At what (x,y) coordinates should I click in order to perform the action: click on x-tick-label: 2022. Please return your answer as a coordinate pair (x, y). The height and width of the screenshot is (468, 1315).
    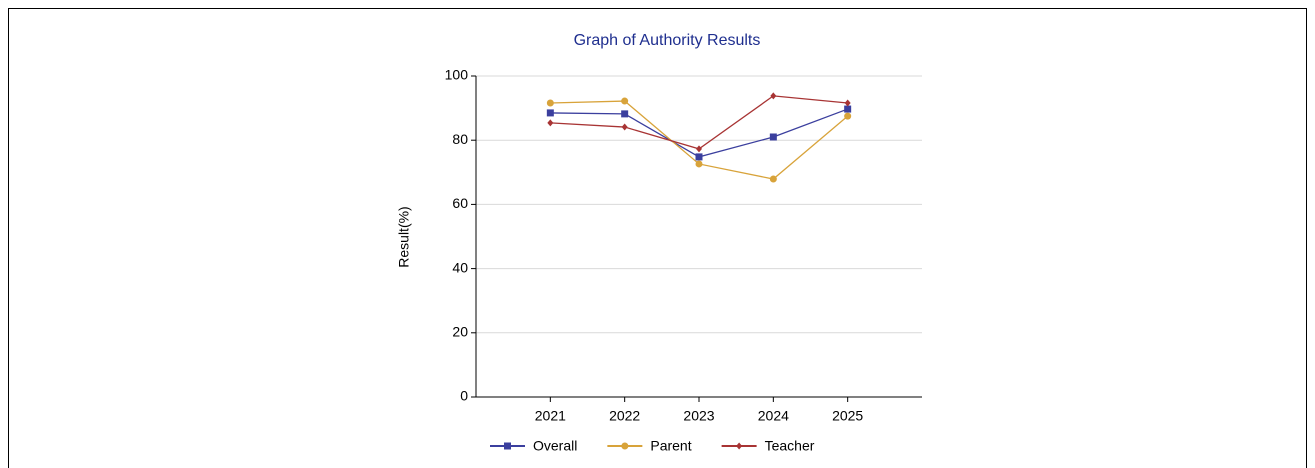
    Looking at the image, I should click on (624, 416).